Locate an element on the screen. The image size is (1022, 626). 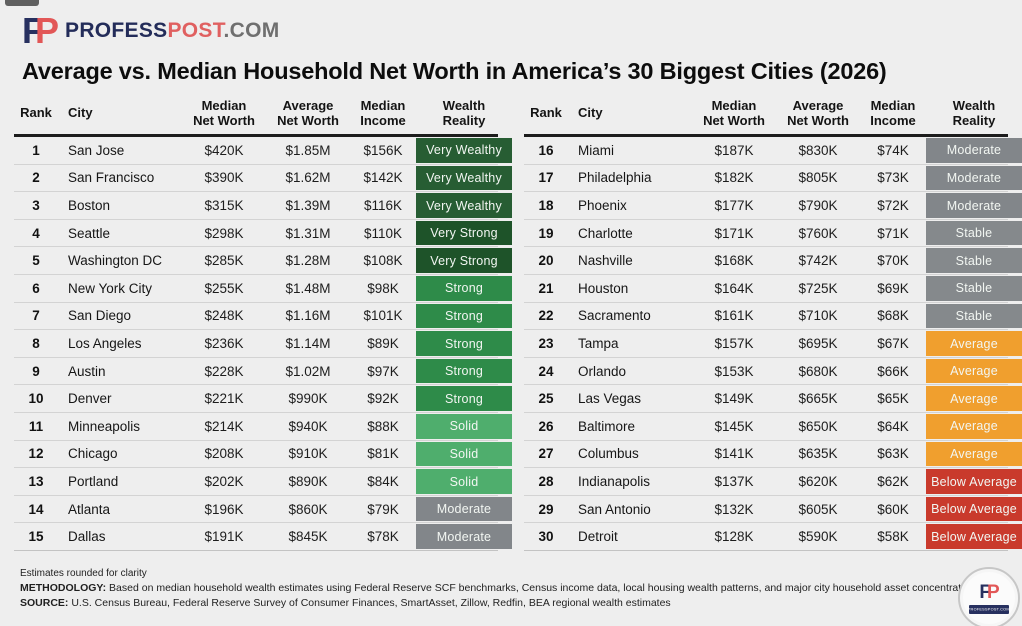
median-income-cell: $66K is located at coordinates (893, 371).